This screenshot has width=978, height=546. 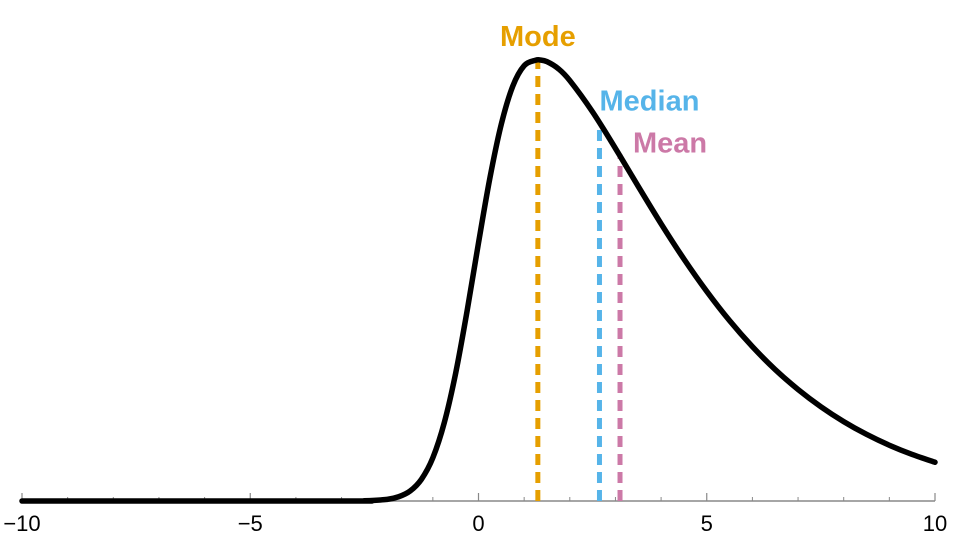 What do you see at coordinates (650, 101) in the screenshot?
I see `median-label: Median` at bounding box center [650, 101].